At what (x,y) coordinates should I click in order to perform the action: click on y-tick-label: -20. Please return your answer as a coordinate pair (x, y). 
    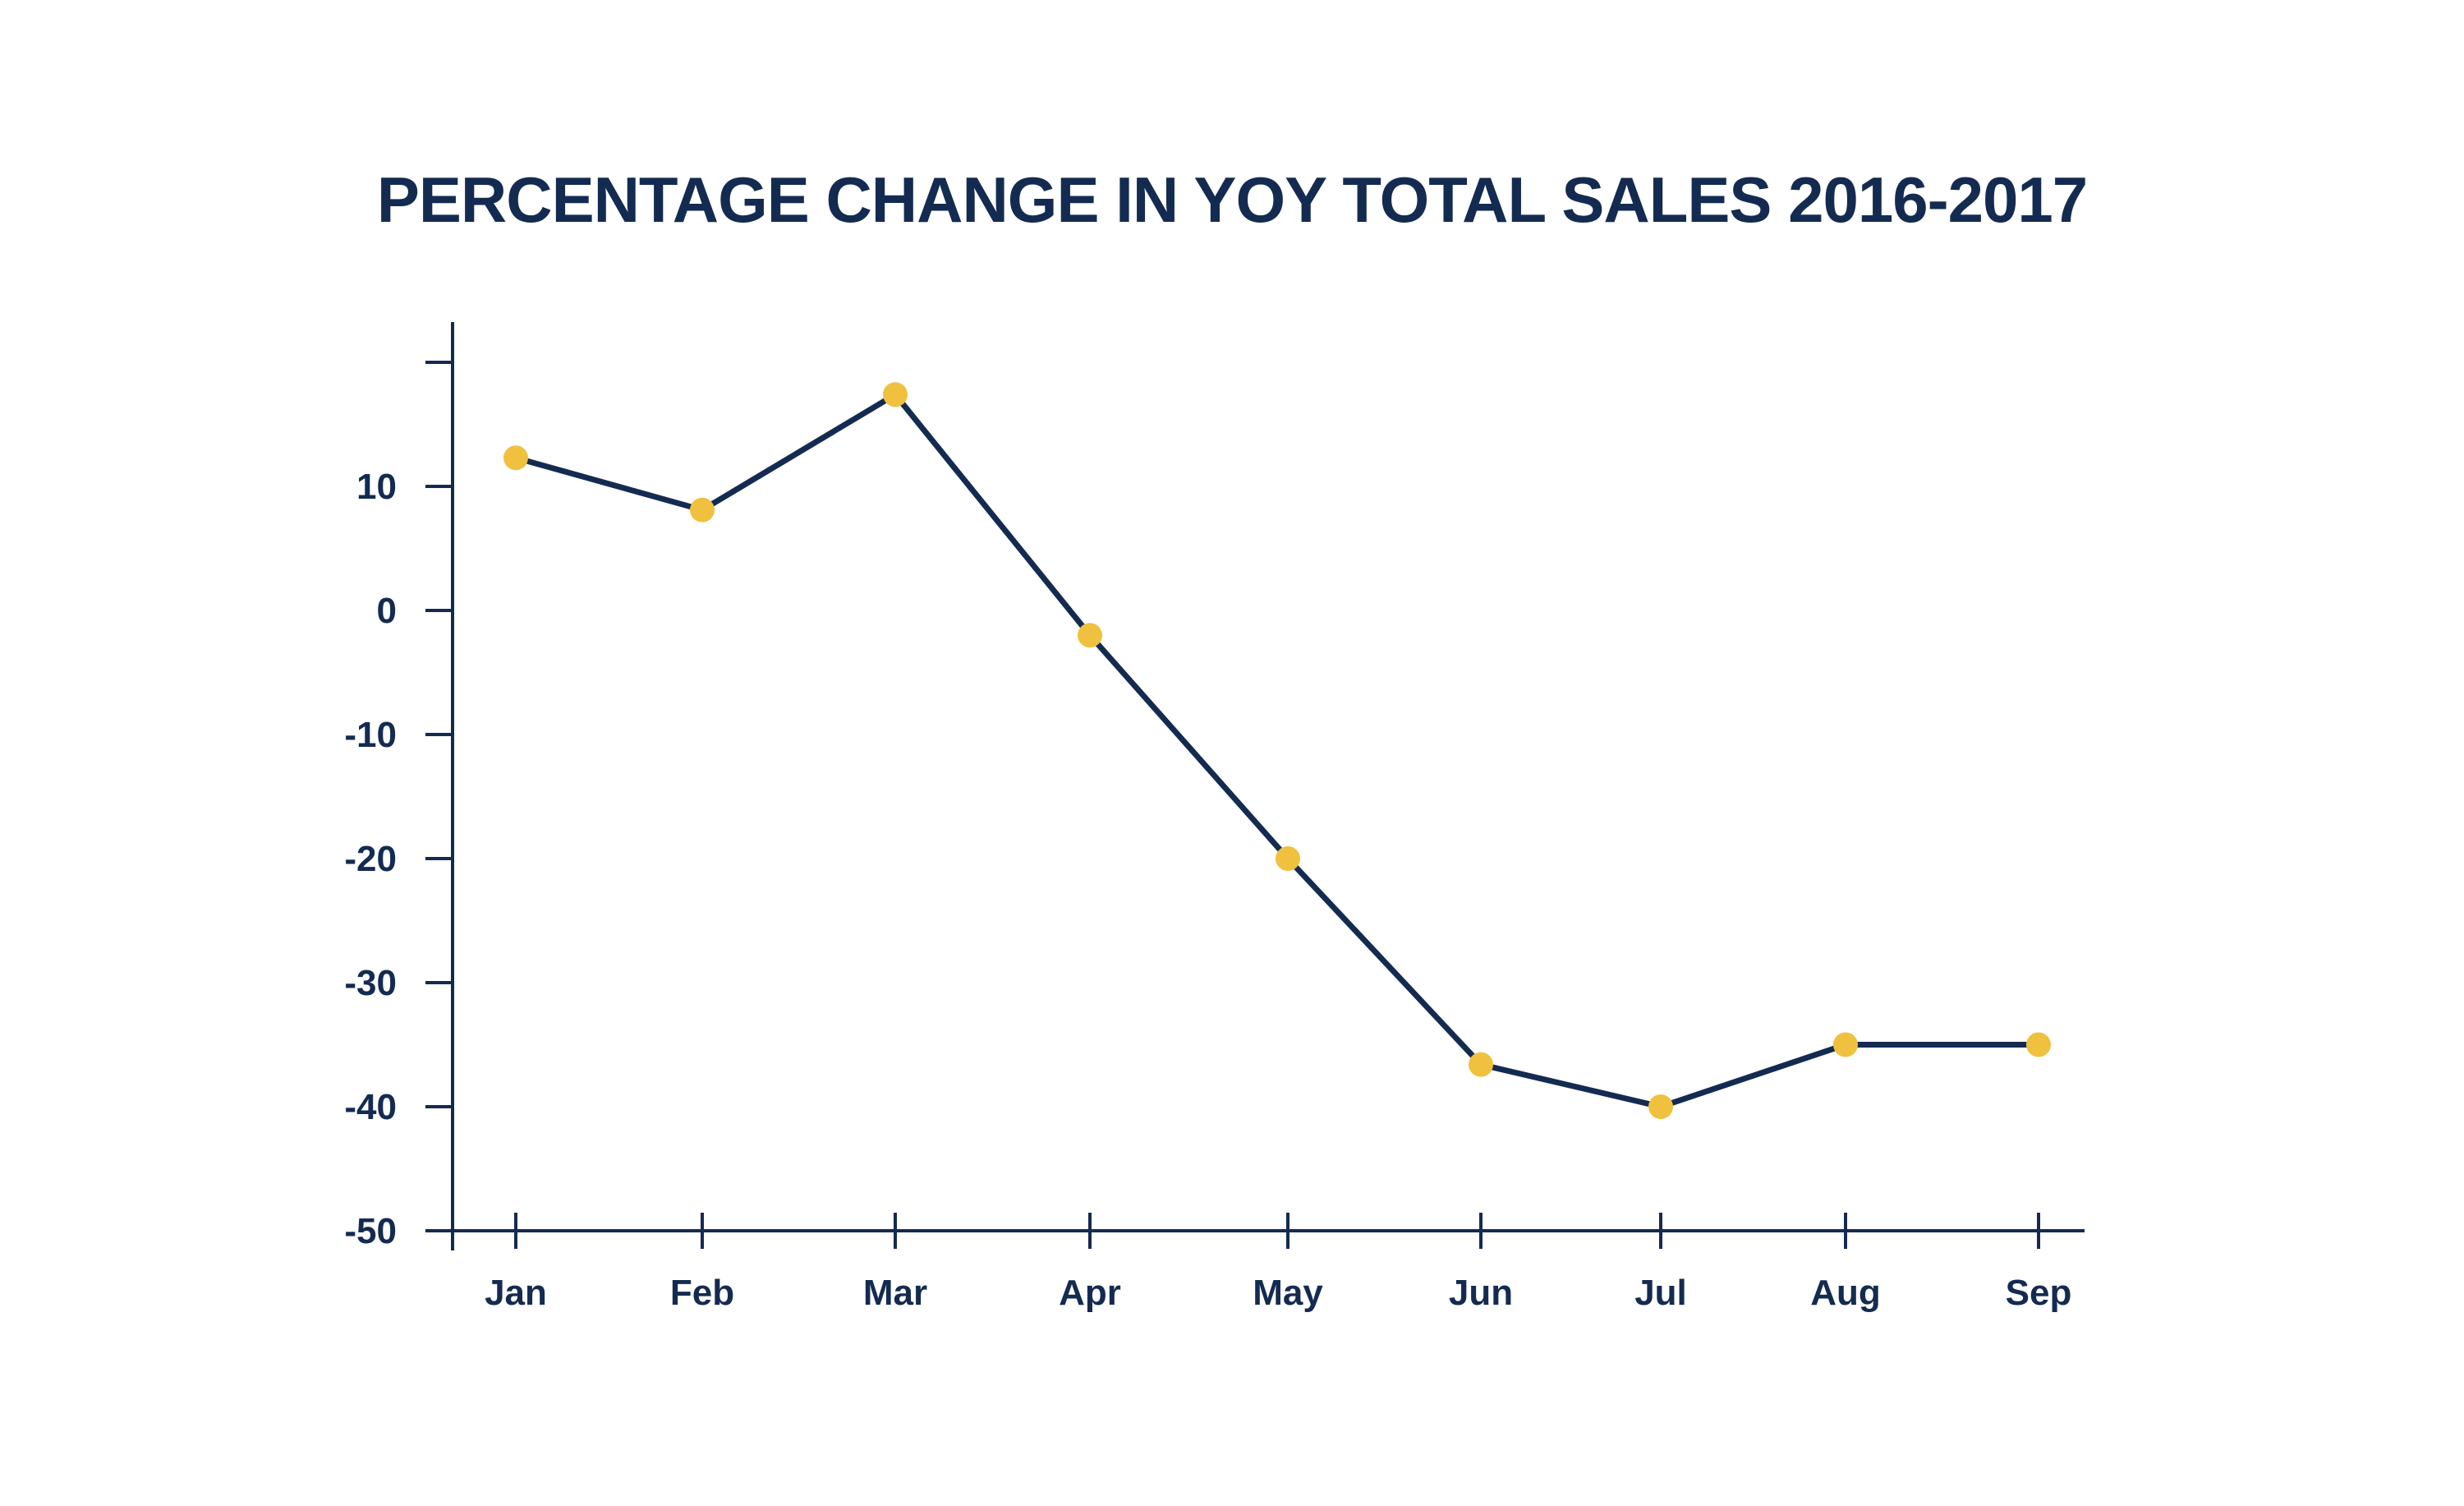
    Looking at the image, I should click on (370, 859).